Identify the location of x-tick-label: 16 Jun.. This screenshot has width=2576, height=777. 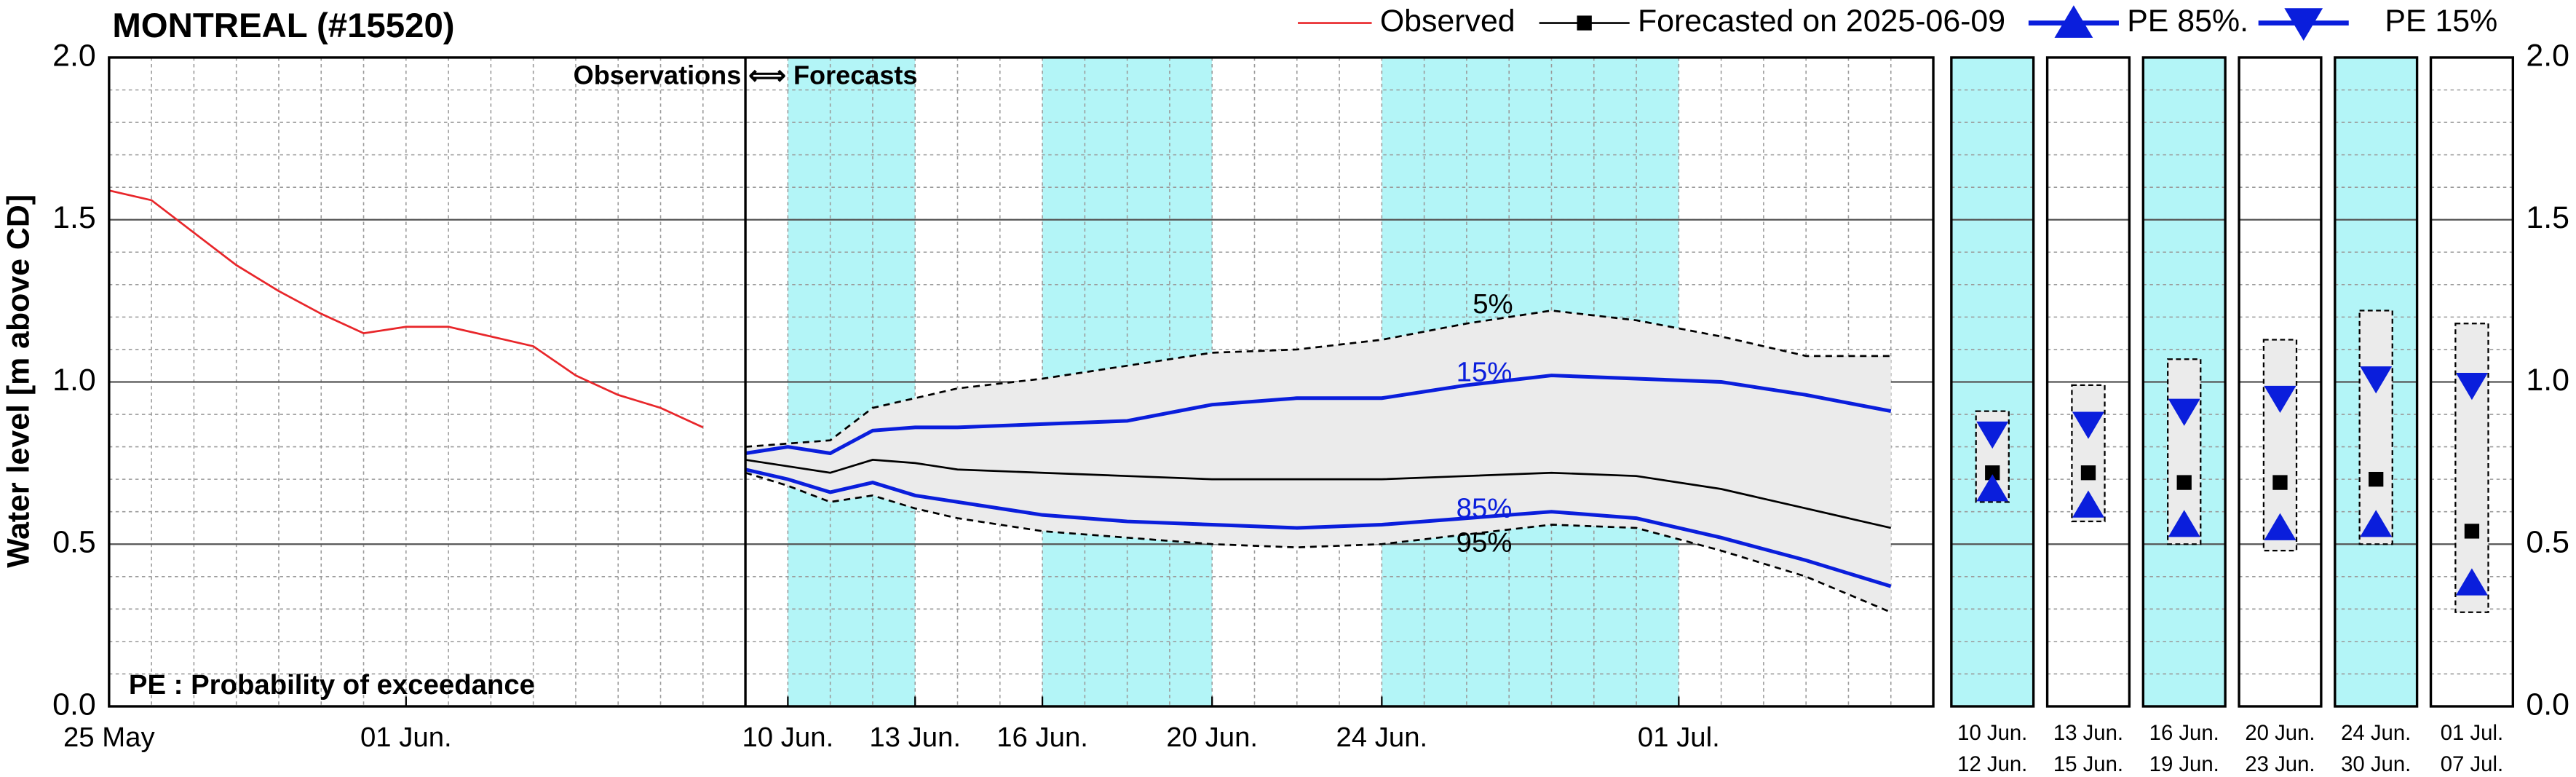
(1042, 737).